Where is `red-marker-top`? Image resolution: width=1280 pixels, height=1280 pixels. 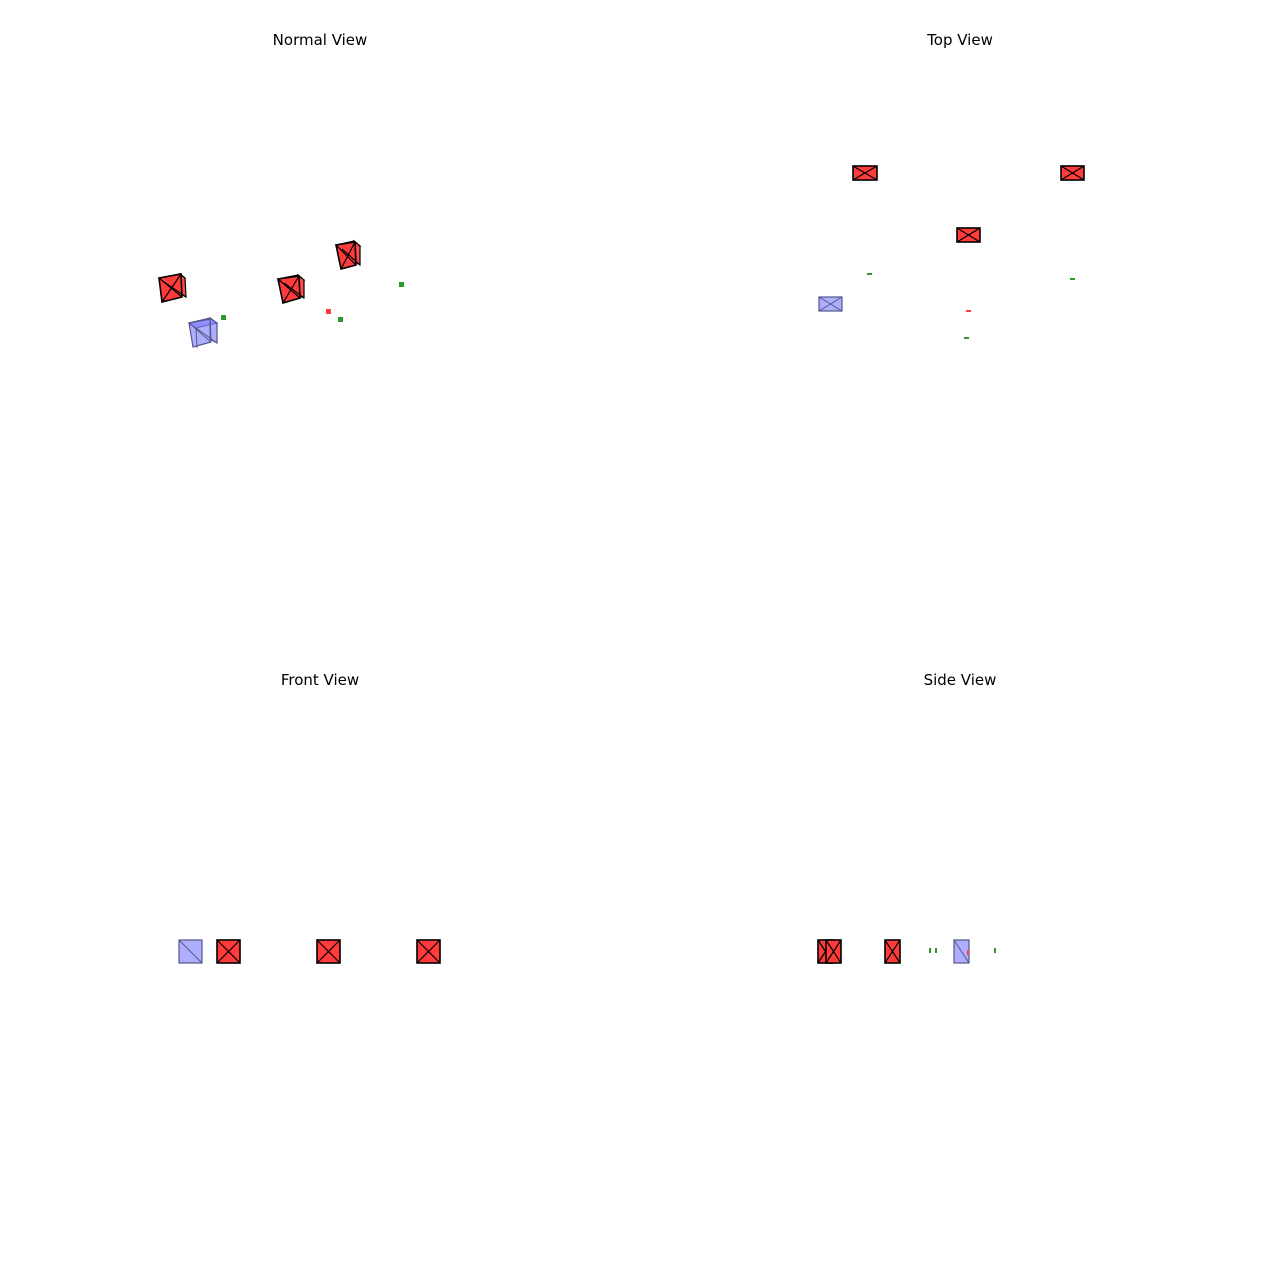
red-marker-top is located at coordinates (968, 311).